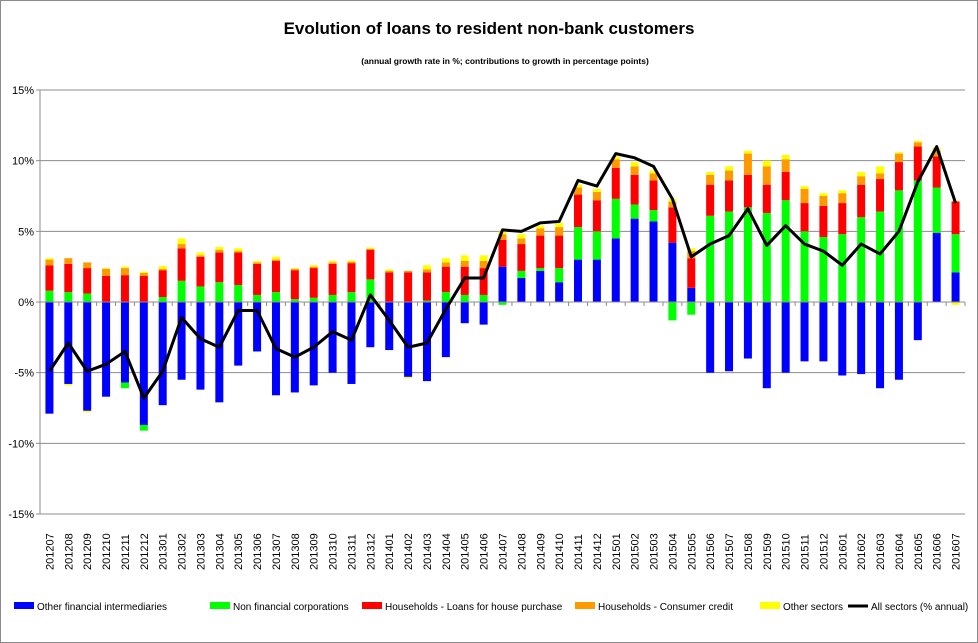 This screenshot has height=643, width=978. I want to click on x-tick-label: 201208, so click(69, 551).